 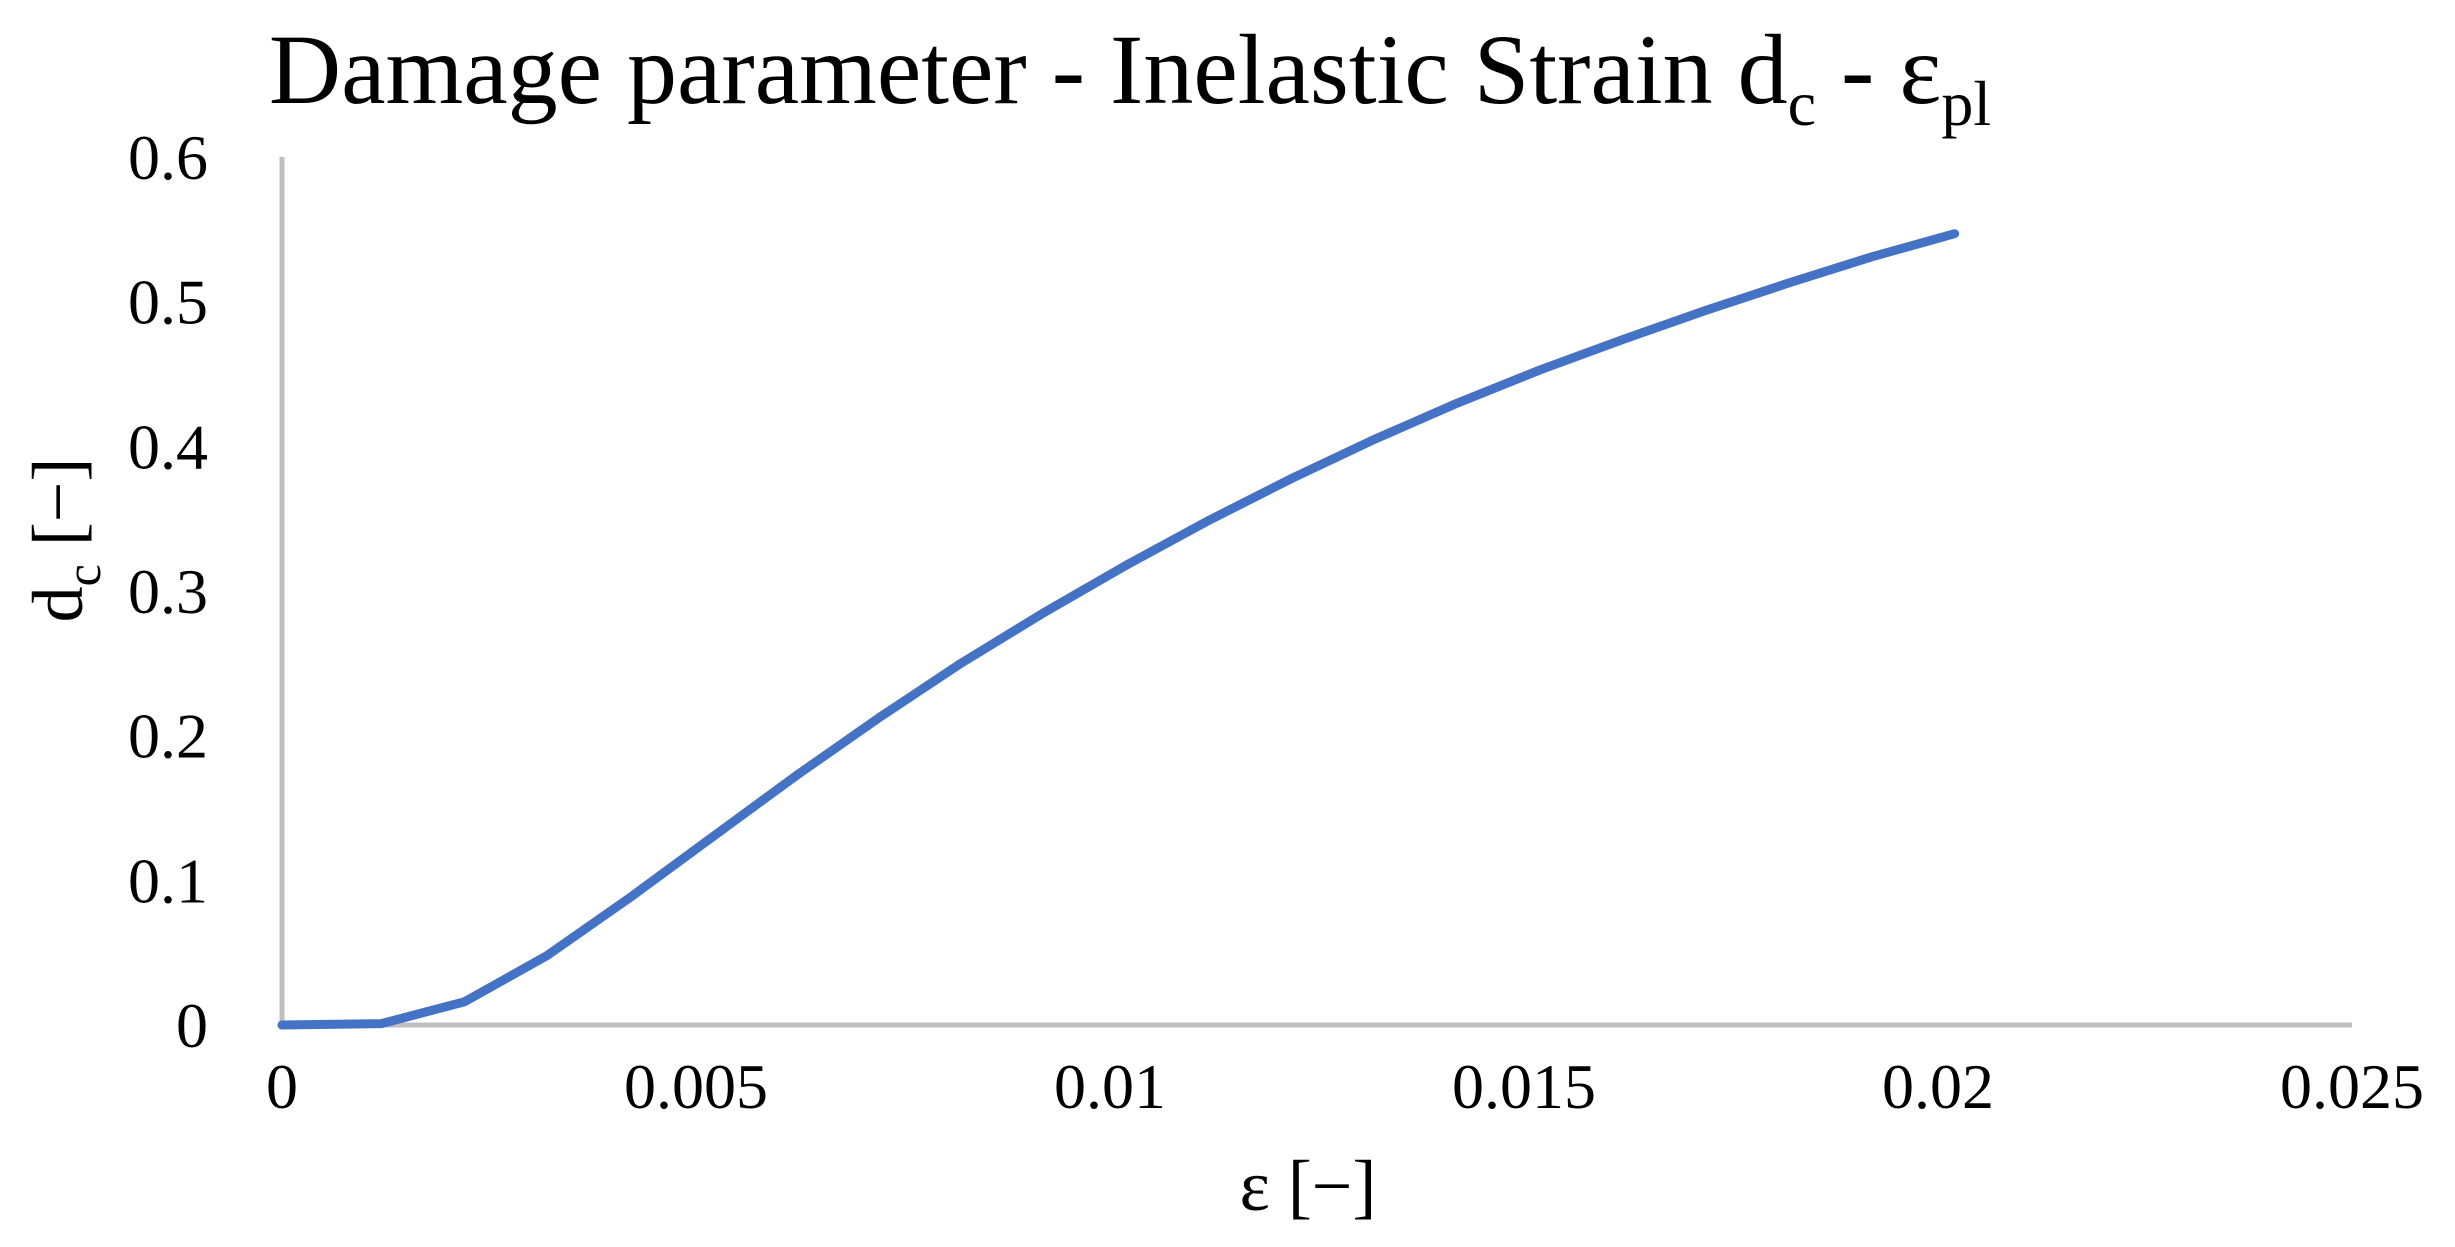 What do you see at coordinates (1938, 1086) in the screenshot?
I see `x-tick-label: 0.02` at bounding box center [1938, 1086].